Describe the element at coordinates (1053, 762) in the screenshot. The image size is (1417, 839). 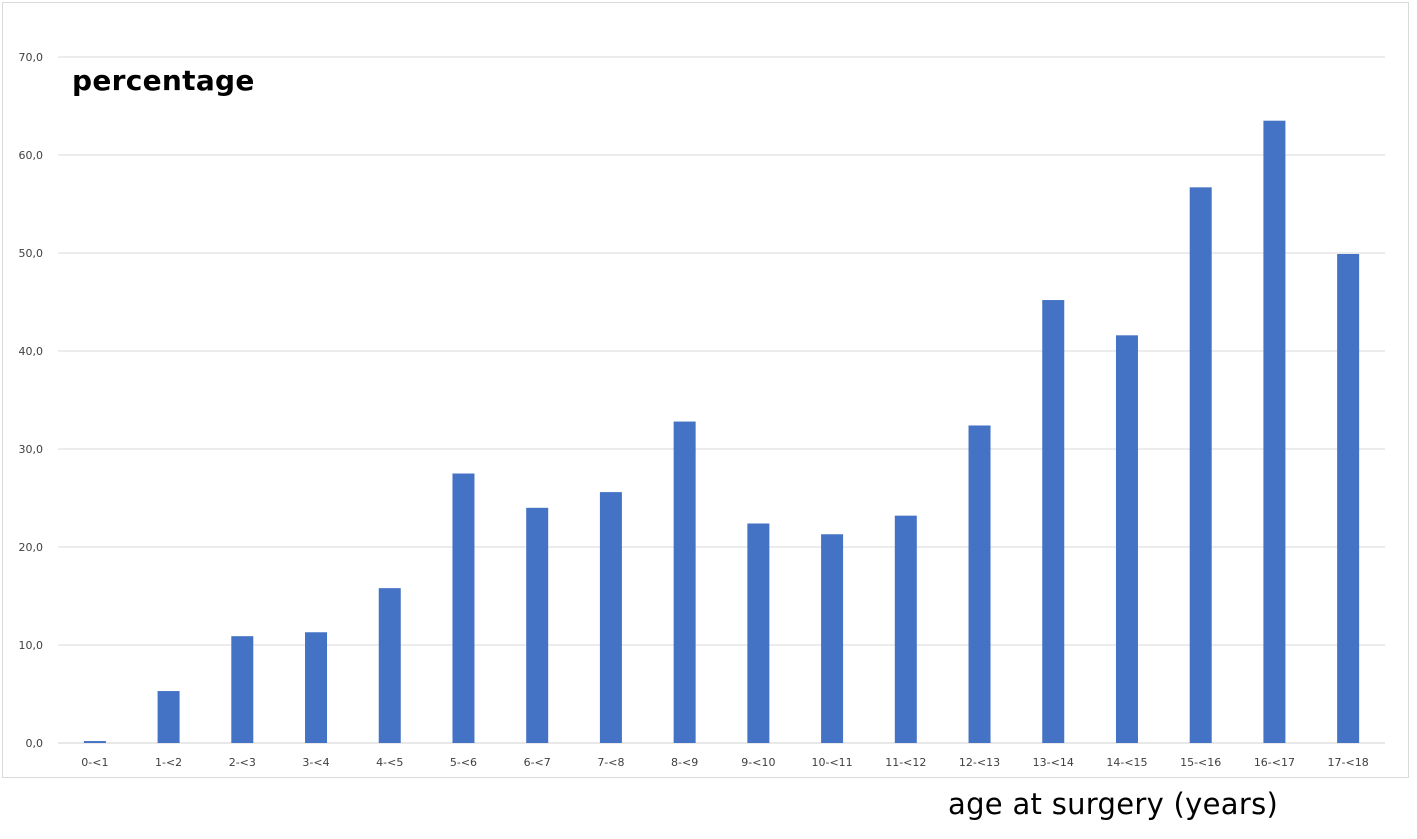
I see `x-tick-label: 13-<14` at that location.